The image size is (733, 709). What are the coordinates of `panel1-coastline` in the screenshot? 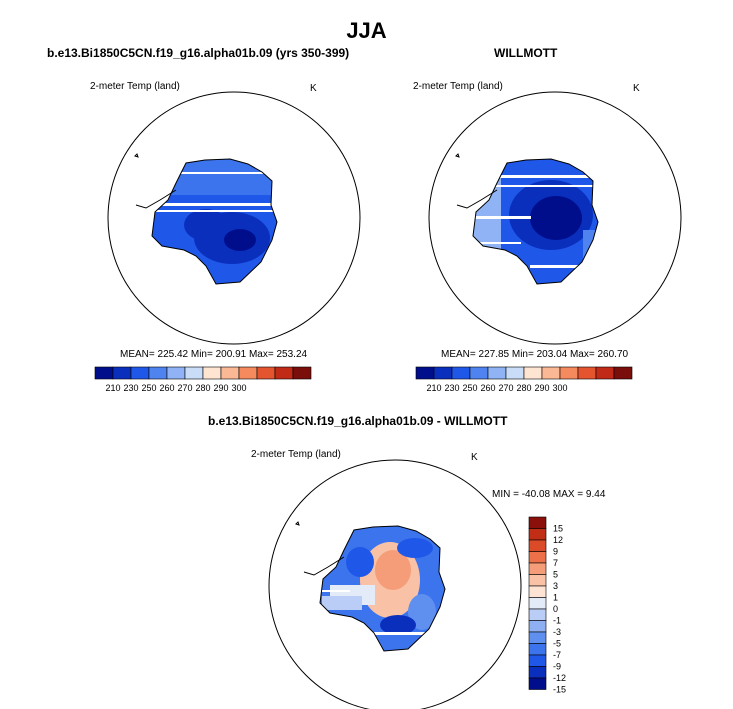 It's located at (214, 221).